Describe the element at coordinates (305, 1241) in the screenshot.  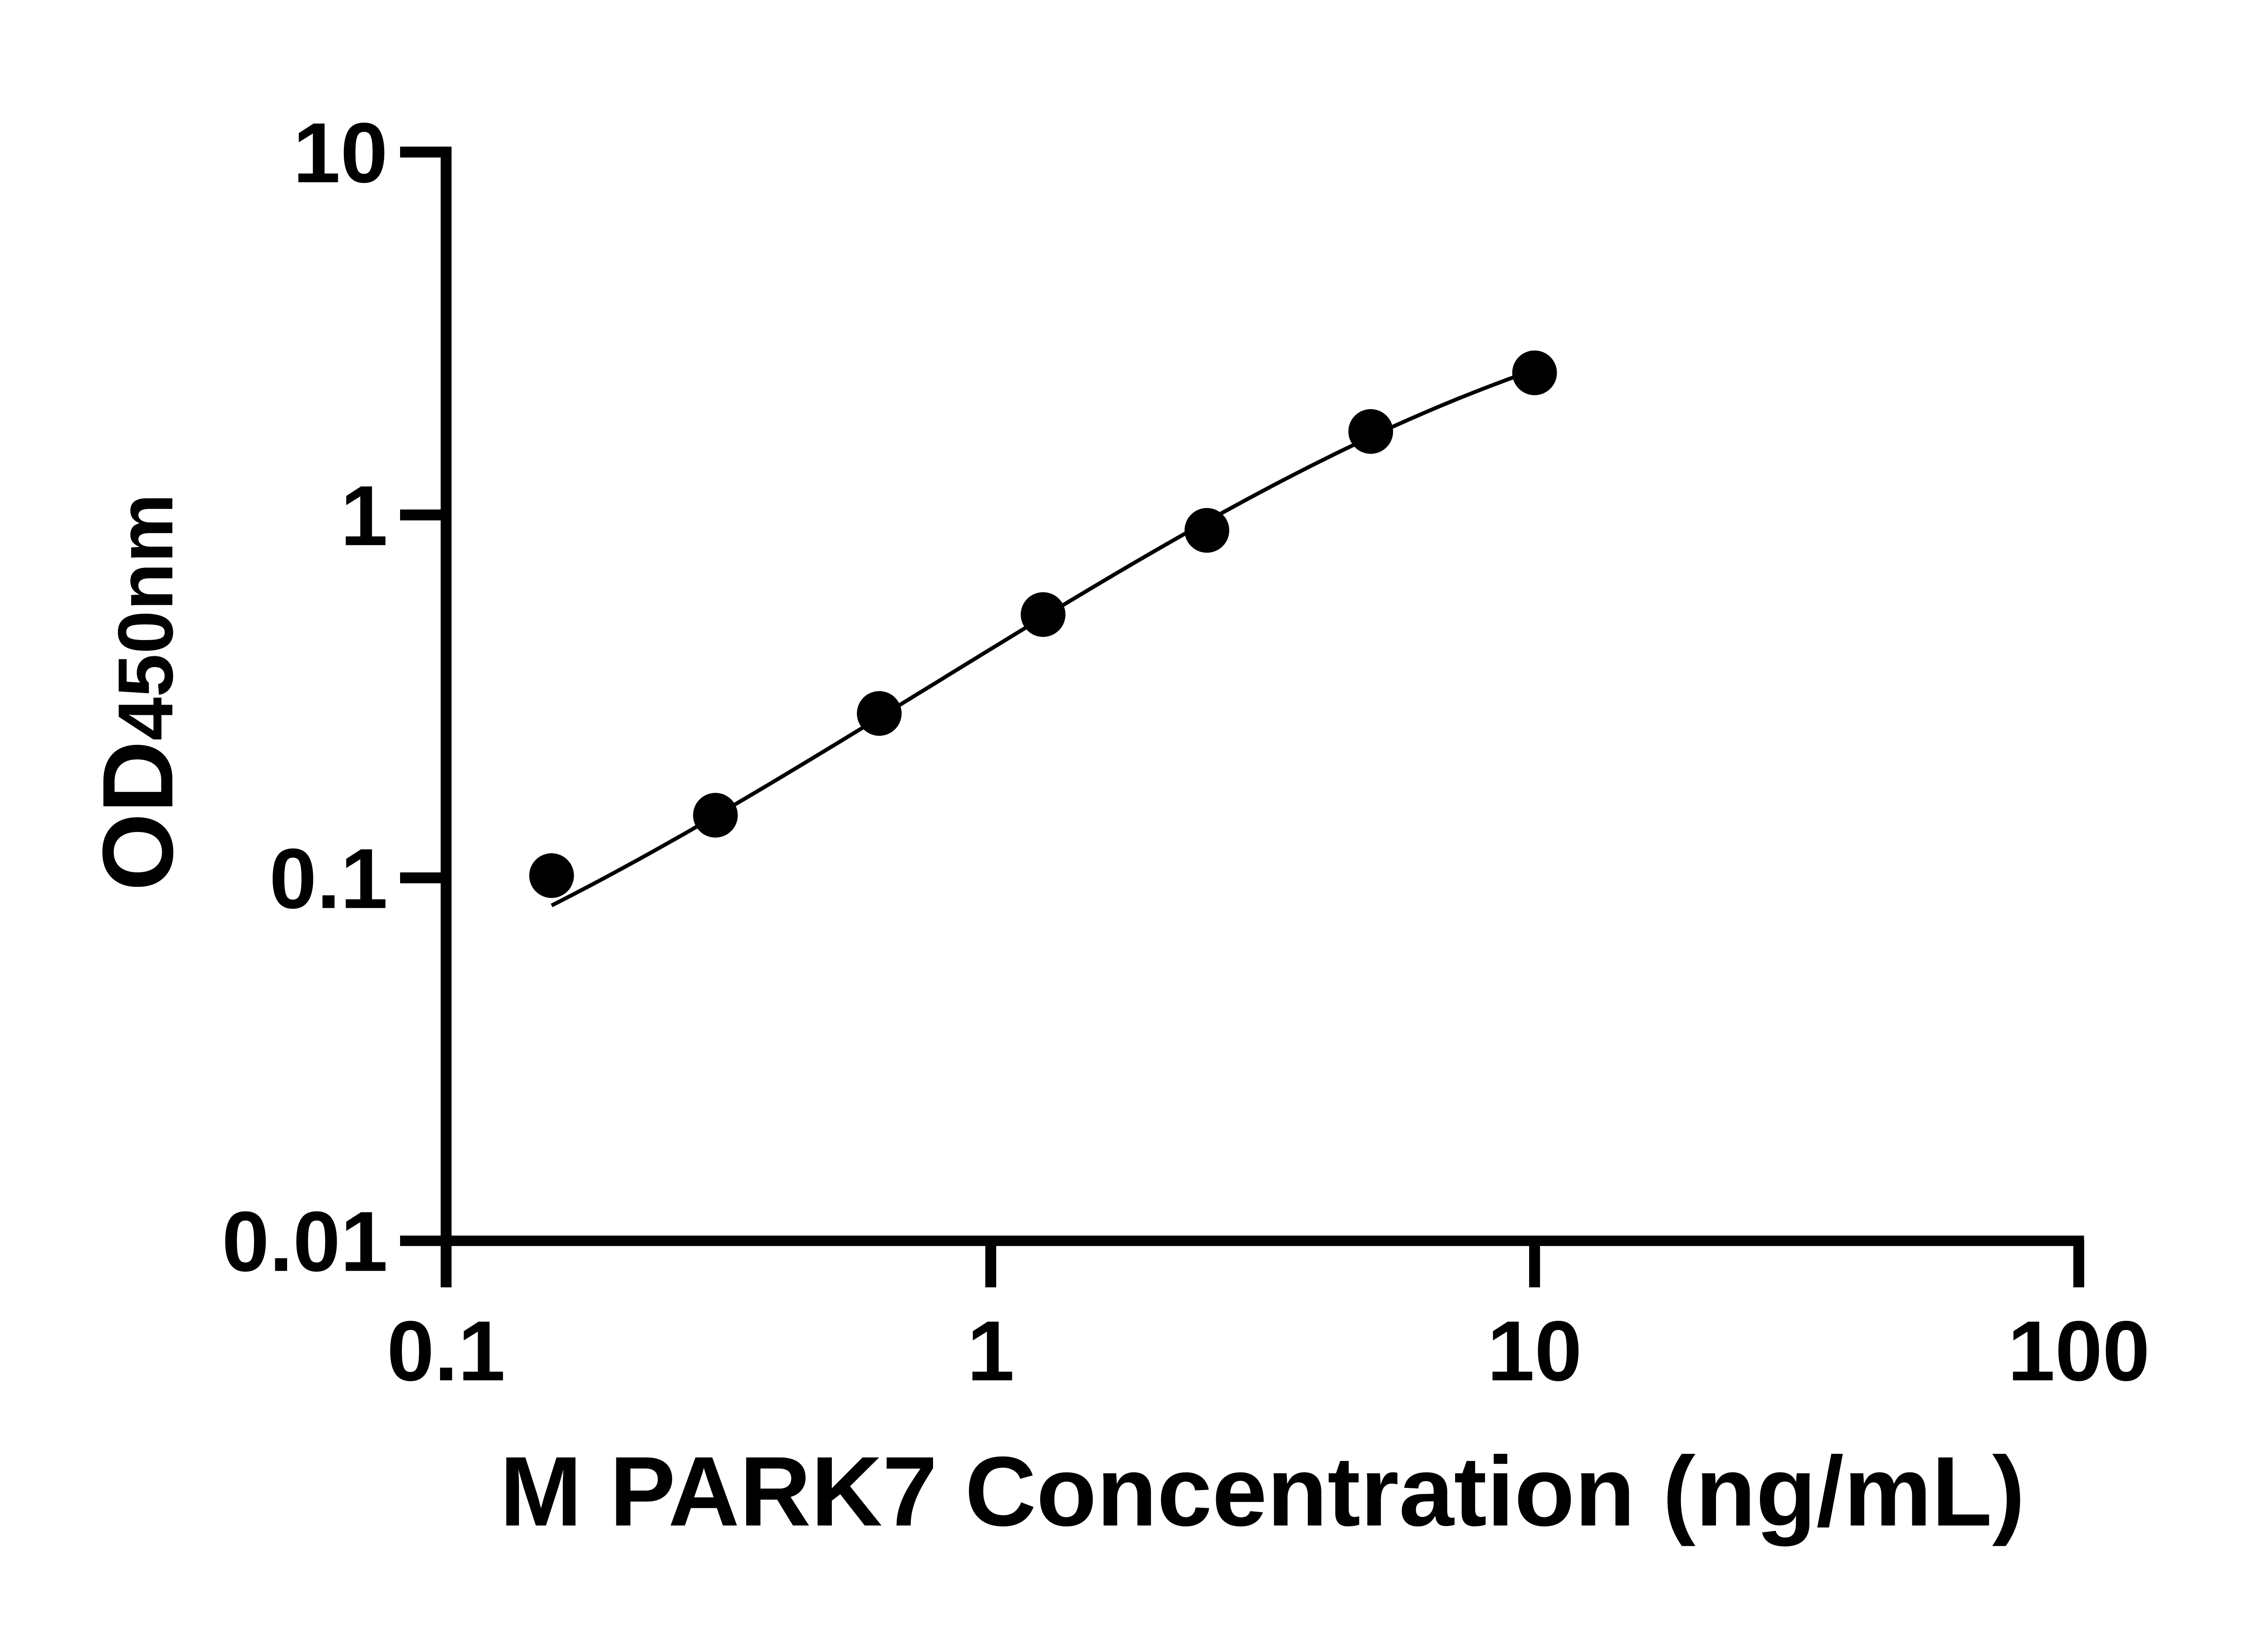
I see `svg-text: 0.01` at that location.